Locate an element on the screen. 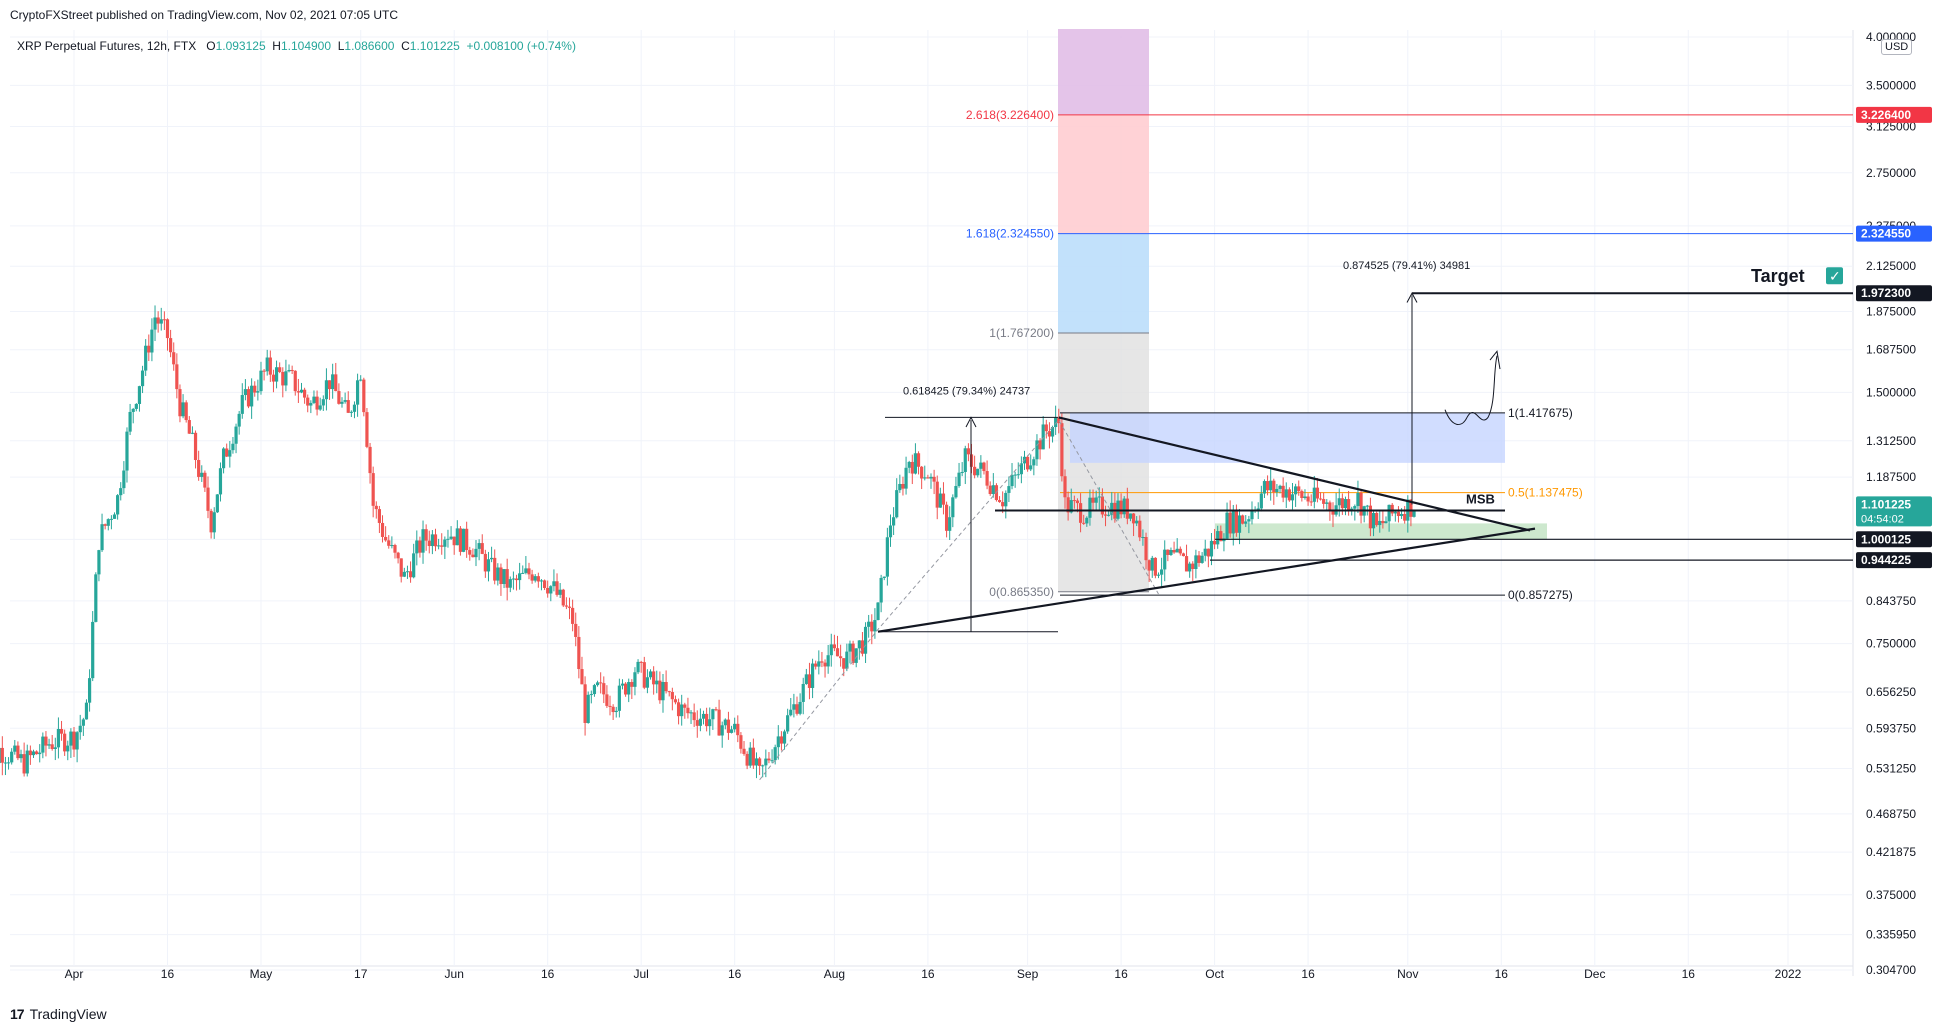  tradingview-logo-icon: 17 is located at coordinates (17, 1014).